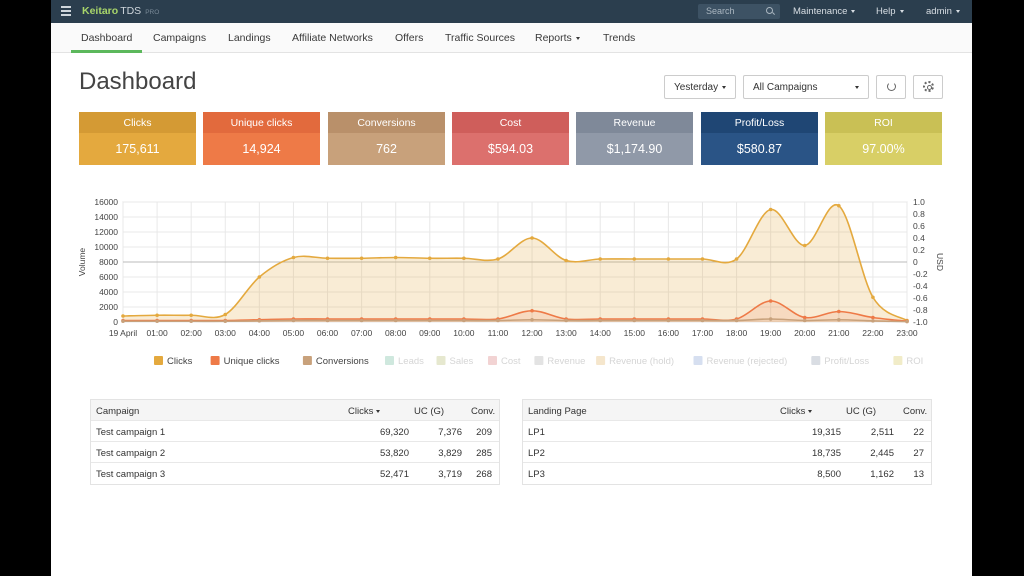 The width and height of the screenshot is (1024, 576). Describe the element at coordinates (484, 474) in the screenshot. I see `cell-conv: 268` at that location.